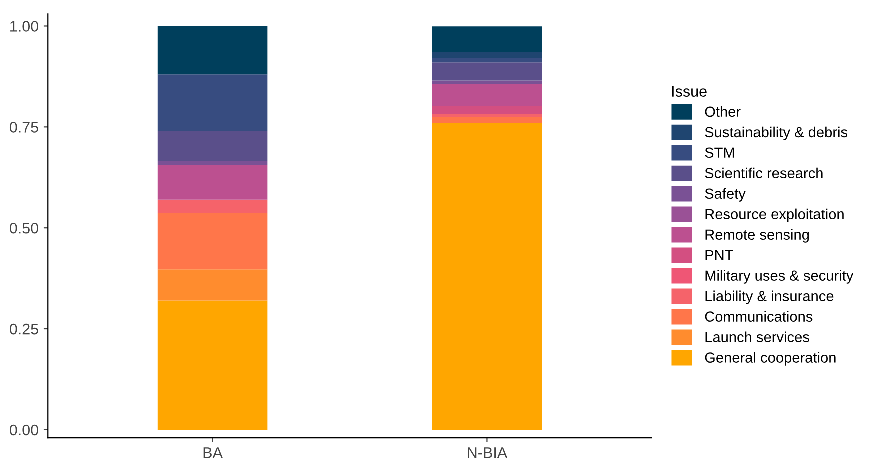 This screenshot has width=875, height=471. I want to click on legend-label: Launch services, so click(758, 337).